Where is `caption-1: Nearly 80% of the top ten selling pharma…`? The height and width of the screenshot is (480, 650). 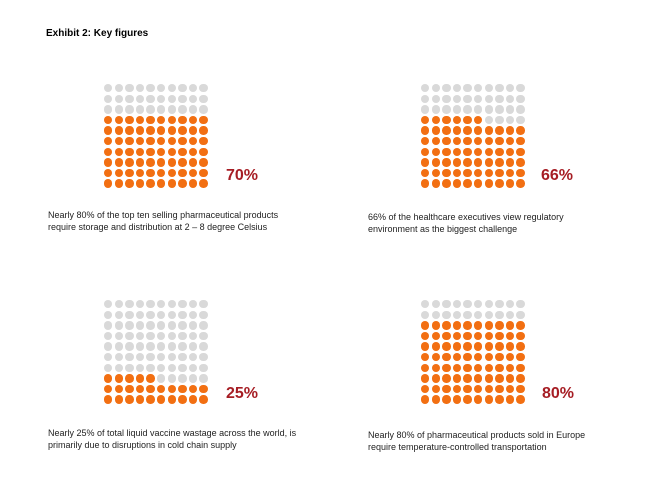 caption-1: Nearly 80% of the top ten selling pharma… is located at coordinates (163, 221).